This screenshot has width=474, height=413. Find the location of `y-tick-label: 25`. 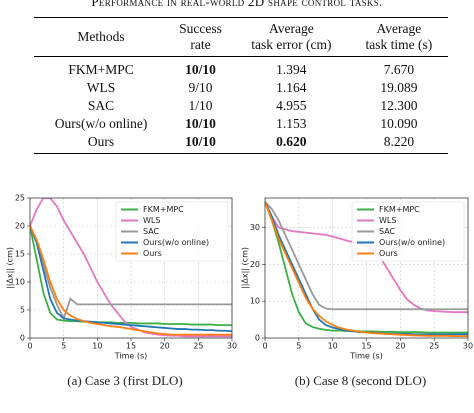

y-tick-label: 25 is located at coordinates (20, 198).